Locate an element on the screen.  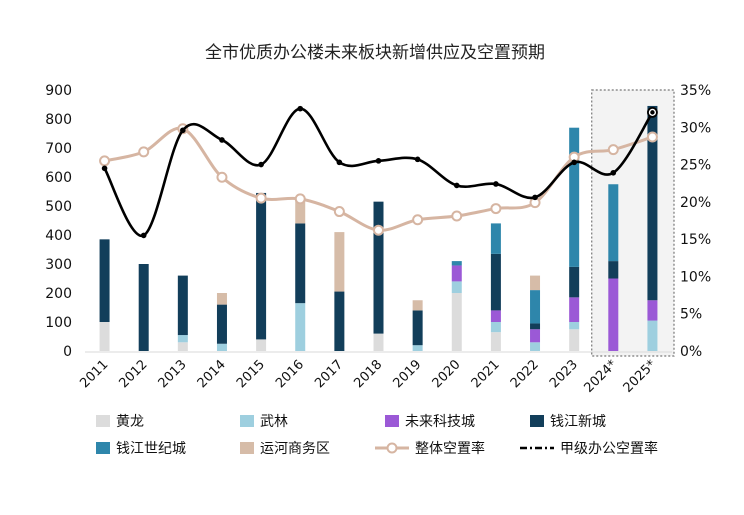
x-axis-tick-label: 2011 is located at coordinates (94, 374).